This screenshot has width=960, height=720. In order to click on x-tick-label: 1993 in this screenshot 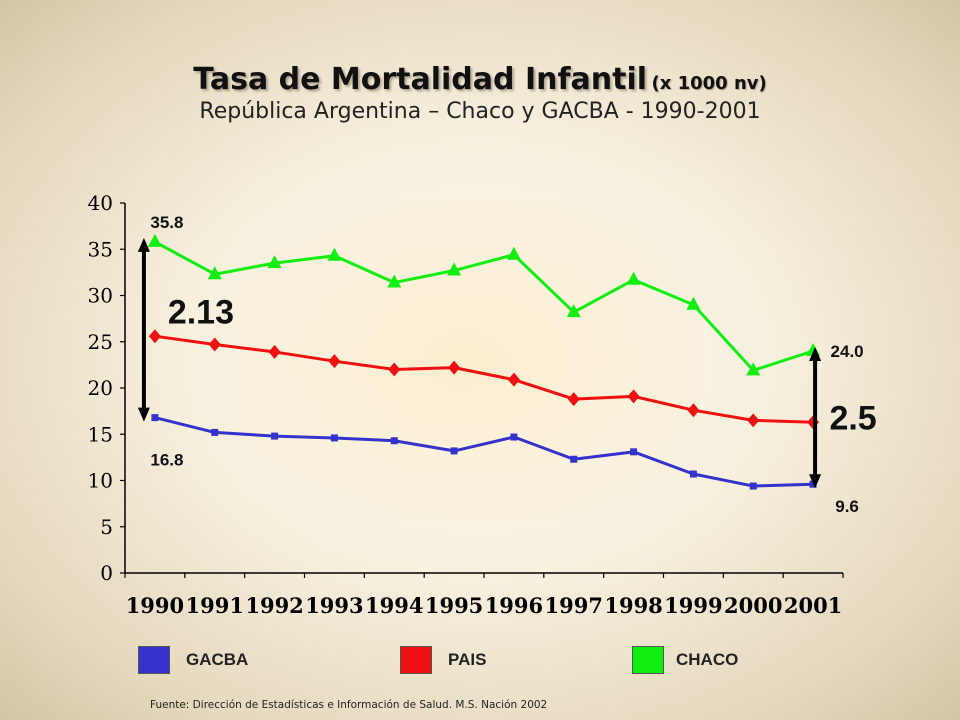, I will do `click(334, 605)`.